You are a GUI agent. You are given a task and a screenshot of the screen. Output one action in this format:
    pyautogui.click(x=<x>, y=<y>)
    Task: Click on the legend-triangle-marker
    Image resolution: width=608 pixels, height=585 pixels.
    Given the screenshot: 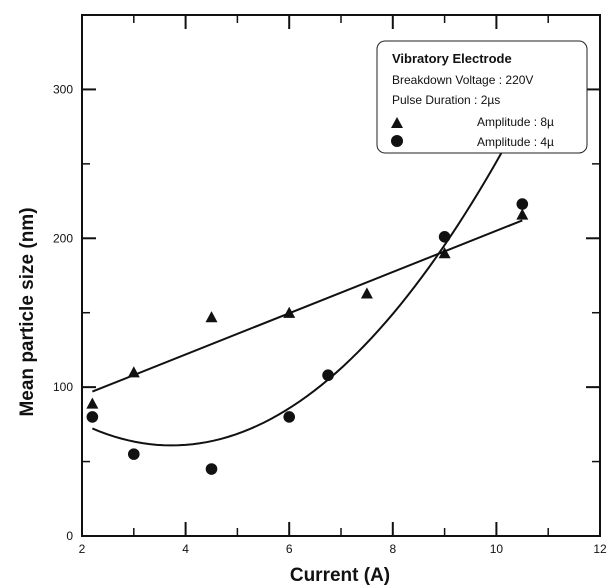 What is the action you would take?
    pyautogui.click(x=397, y=122)
    